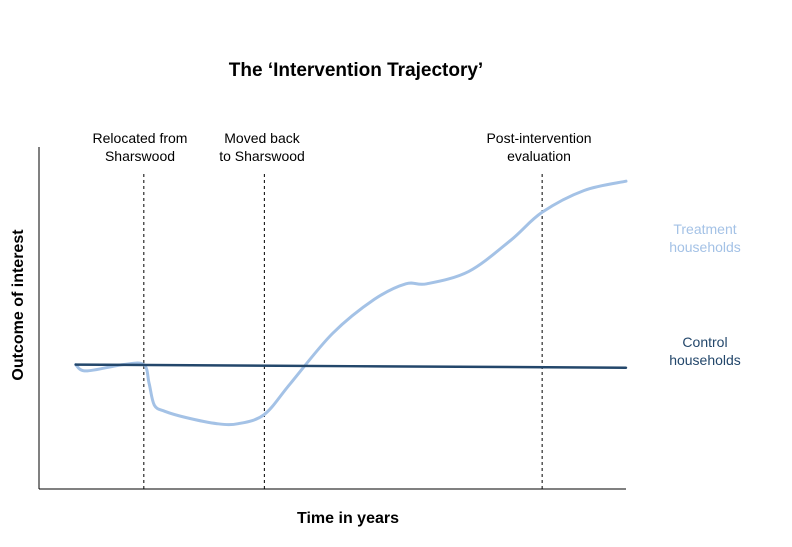 The height and width of the screenshot is (547, 792). I want to click on annotation-label: Post-intervention evaluation, so click(539, 147).